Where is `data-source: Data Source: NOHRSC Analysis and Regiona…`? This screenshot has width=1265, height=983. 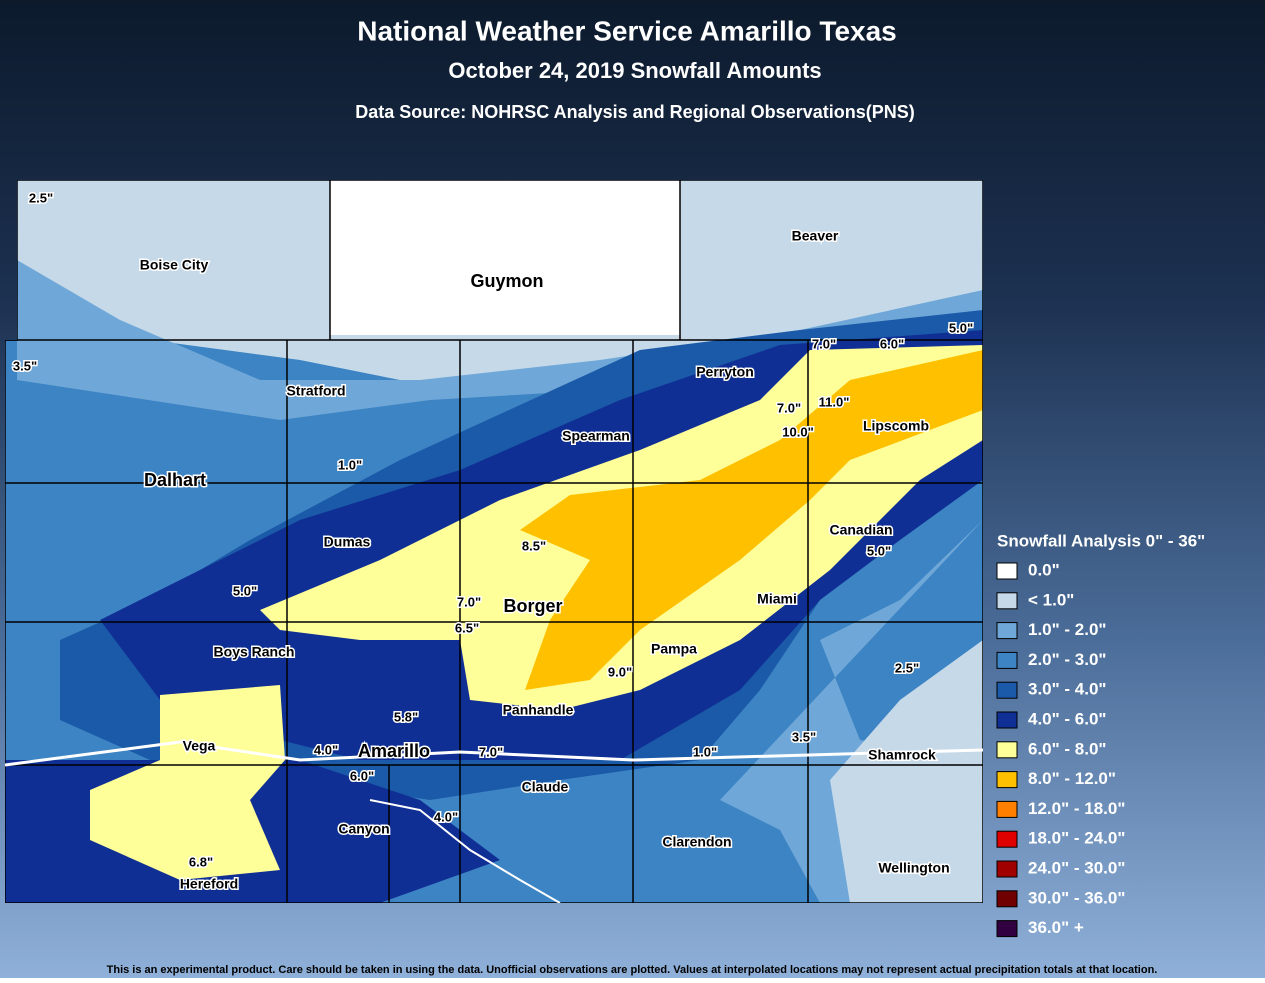 data-source: Data Source: NOHRSC Analysis and Regiona… is located at coordinates (634, 112).